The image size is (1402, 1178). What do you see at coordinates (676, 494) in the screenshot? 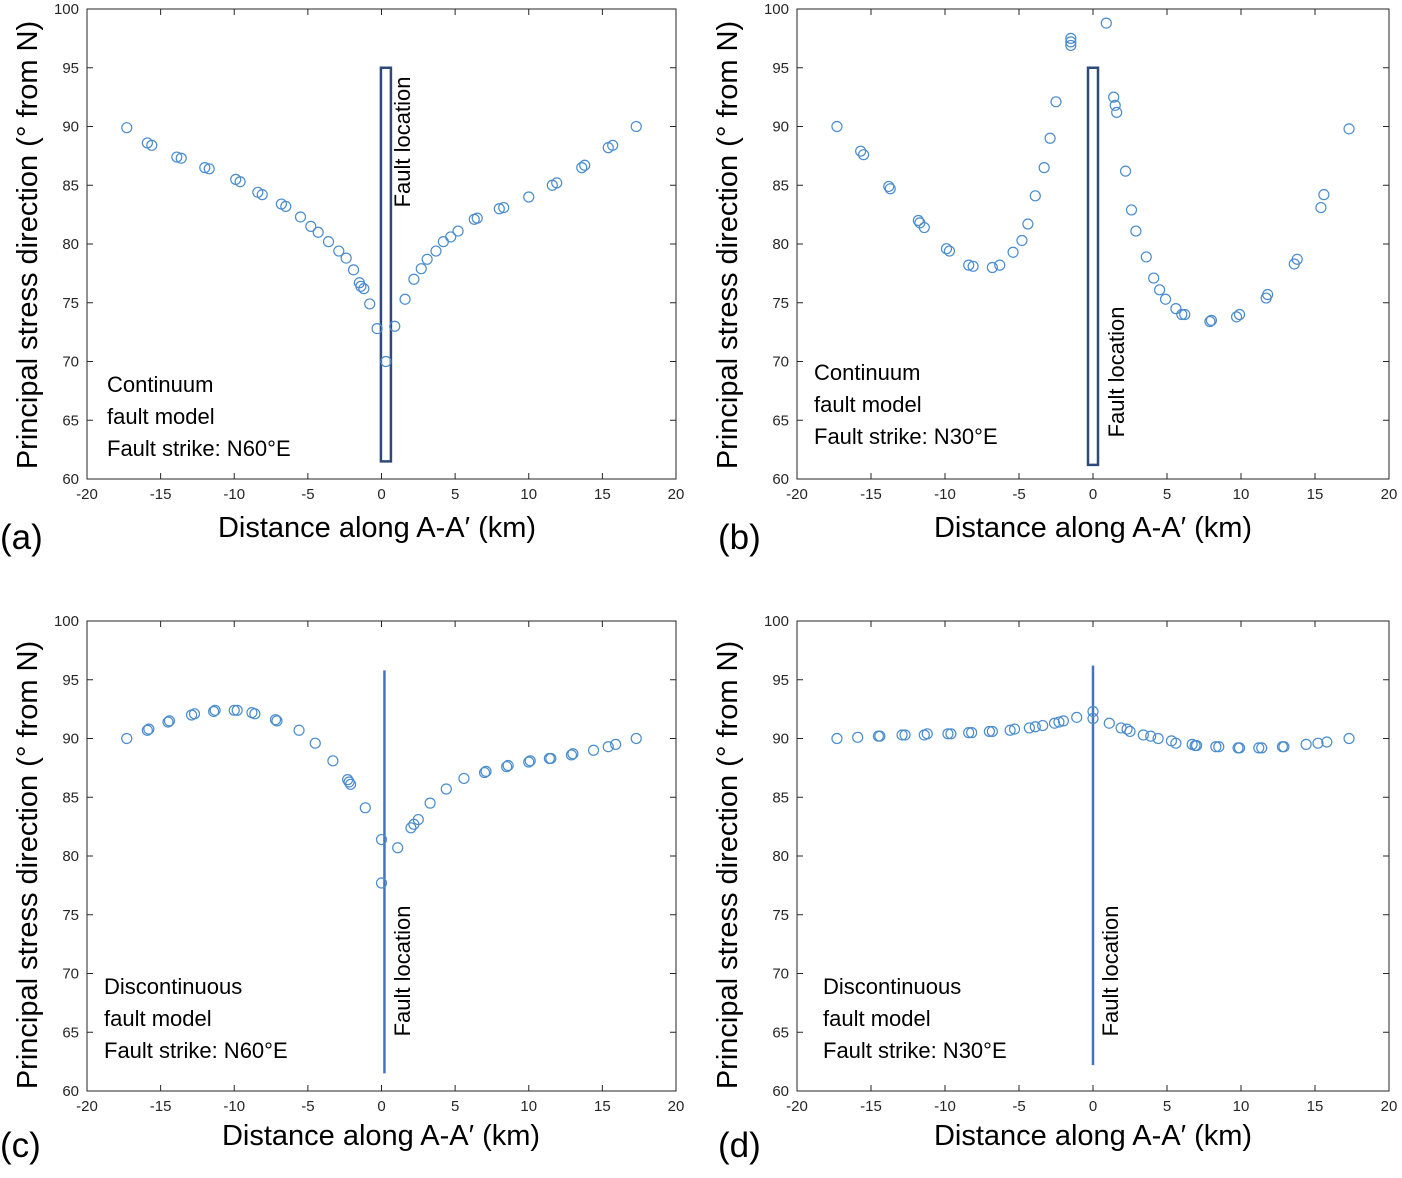
I see `x-tick-label: 20` at bounding box center [676, 494].